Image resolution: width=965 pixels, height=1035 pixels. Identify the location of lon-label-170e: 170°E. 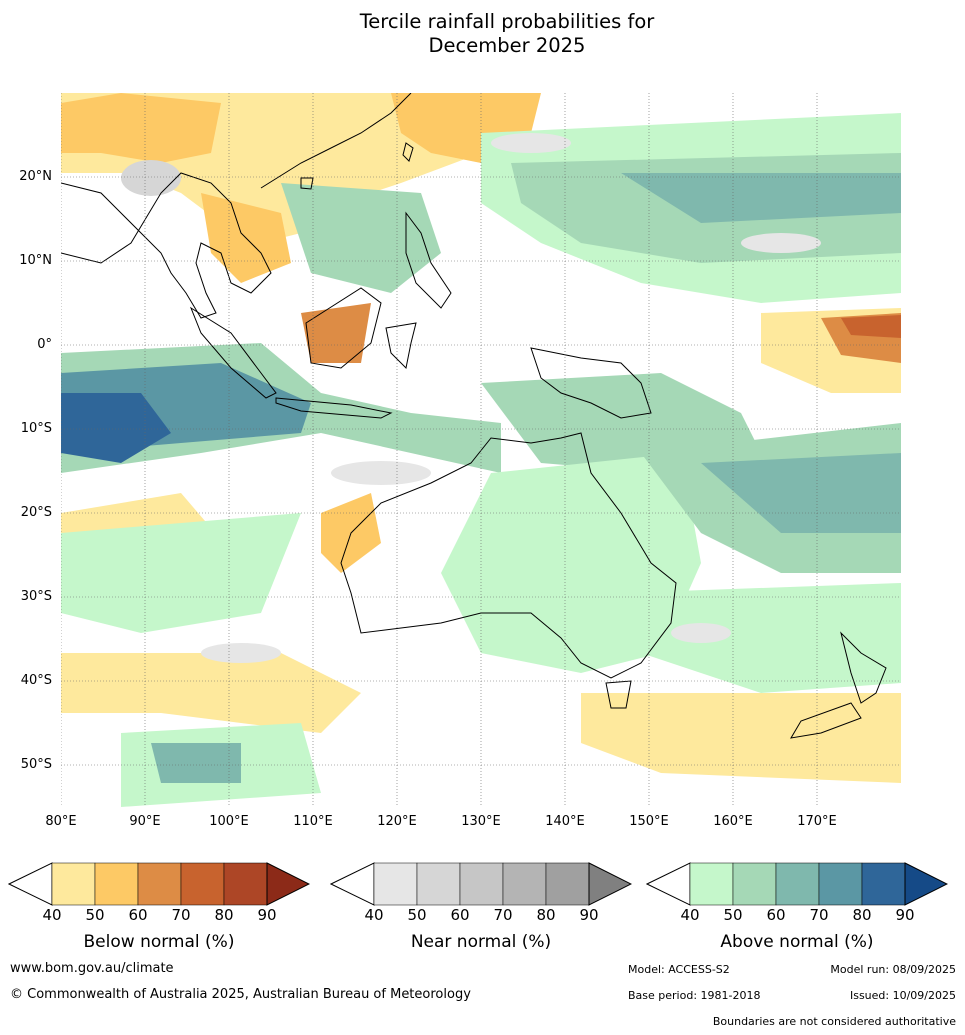
(817, 821).